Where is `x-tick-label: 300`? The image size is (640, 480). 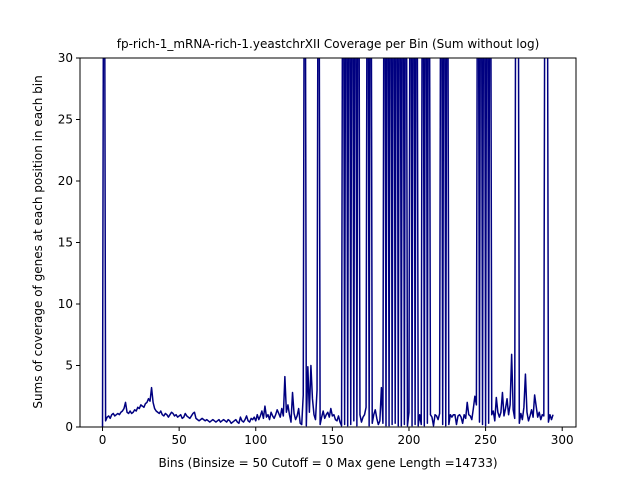
x-tick-label: 300 is located at coordinates (562, 440).